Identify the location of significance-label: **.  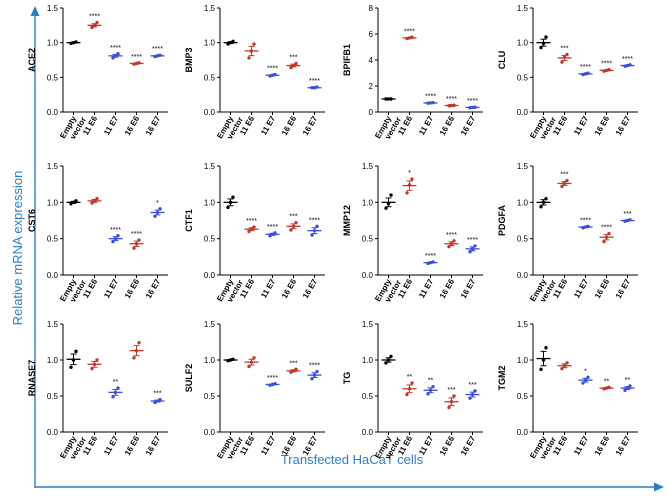
(431, 381).